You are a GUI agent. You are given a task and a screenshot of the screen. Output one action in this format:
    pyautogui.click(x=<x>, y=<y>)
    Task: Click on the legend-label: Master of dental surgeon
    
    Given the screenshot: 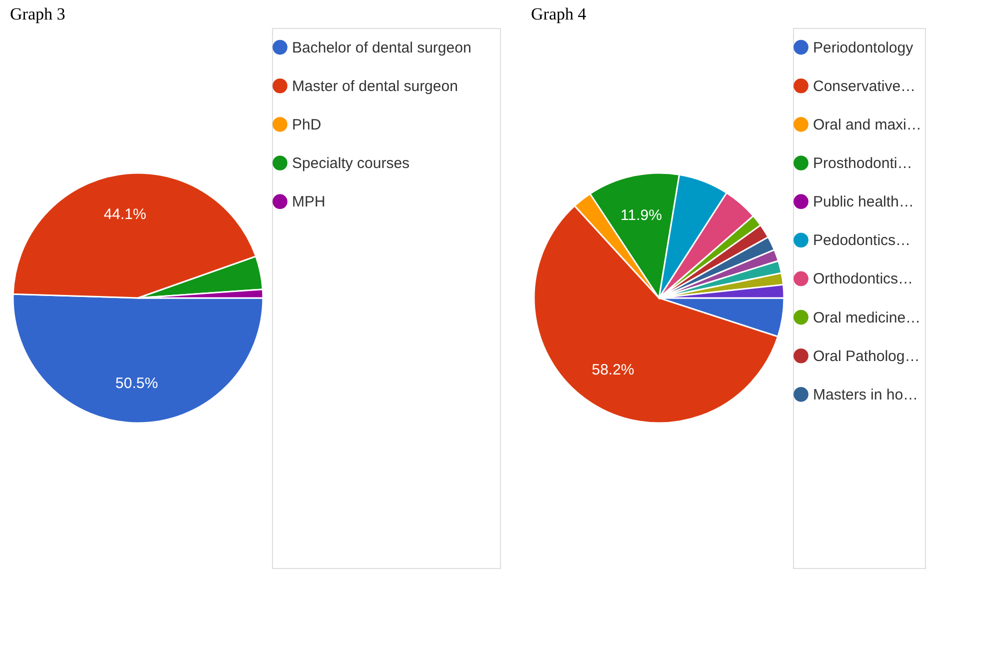 What is the action you would take?
    pyautogui.click(x=375, y=86)
    